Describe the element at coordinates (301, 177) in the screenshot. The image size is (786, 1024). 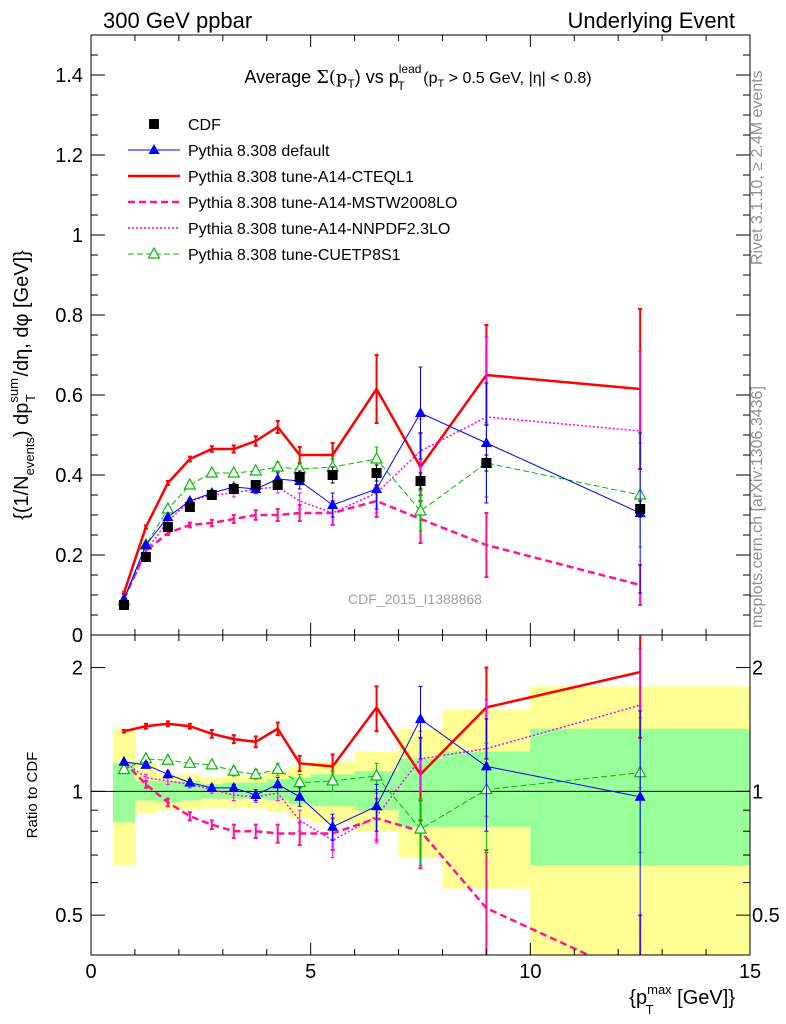
I see `legend-label: Pythia 8.308 tune-A14-CTEQL1` at that location.